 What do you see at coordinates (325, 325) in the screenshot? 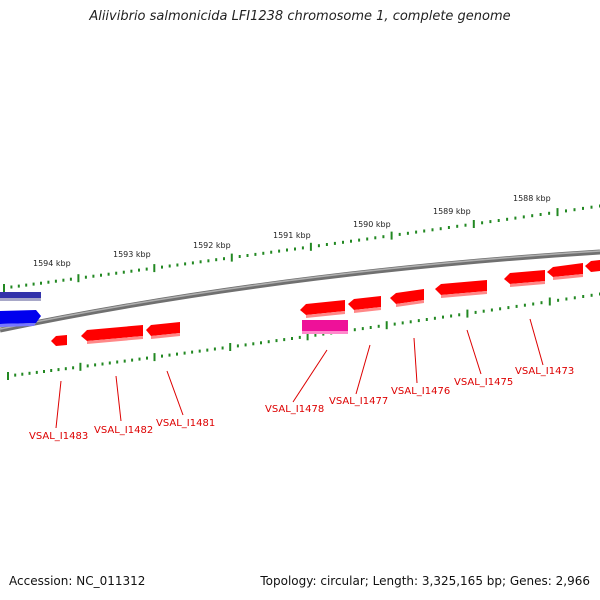
I see `gene-bar-vsal-i1478-highlight` at bounding box center [325, 325].